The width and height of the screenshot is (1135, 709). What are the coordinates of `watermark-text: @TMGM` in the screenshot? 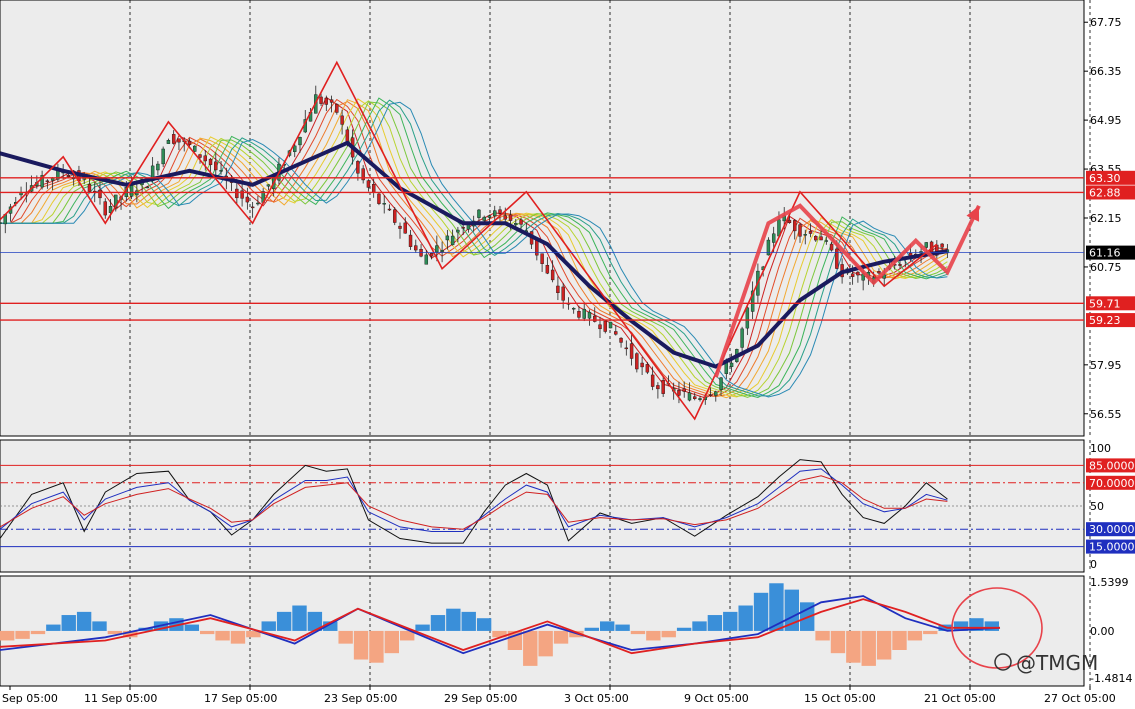 It's located at (1057, 663).